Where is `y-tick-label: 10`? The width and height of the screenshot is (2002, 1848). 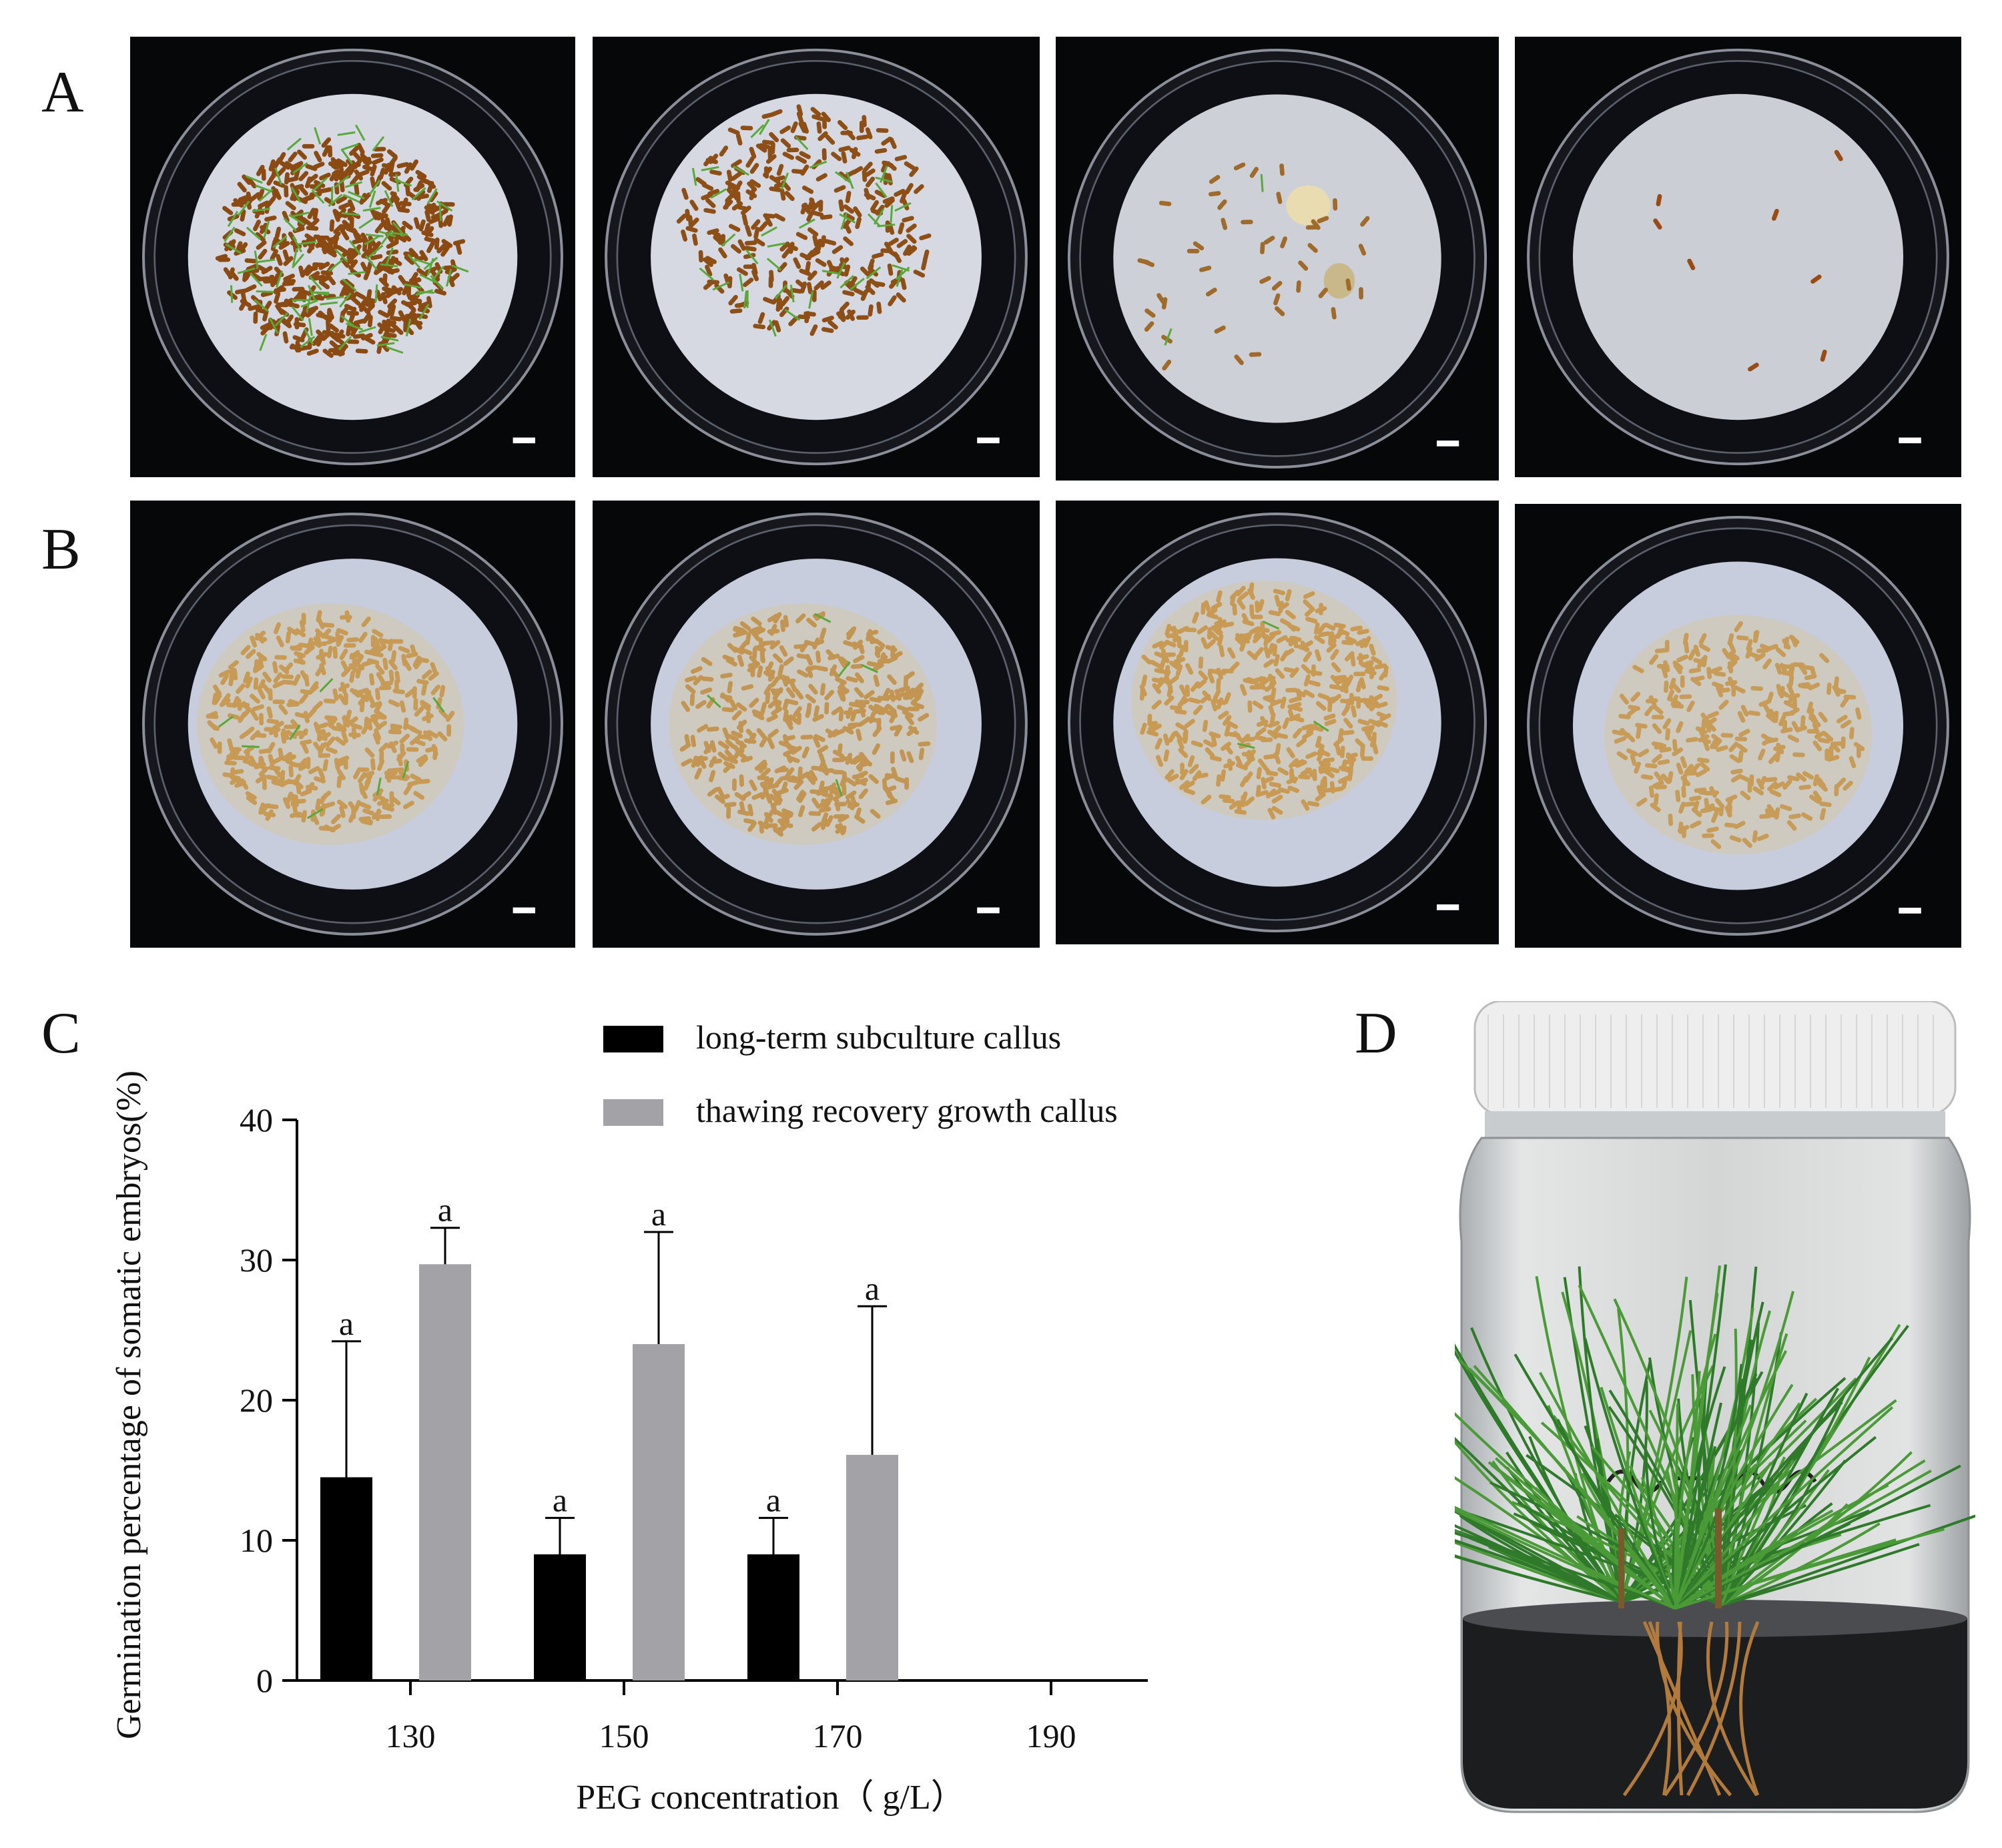 y-tick-label: 10 is located at coordinates (256, 1540).